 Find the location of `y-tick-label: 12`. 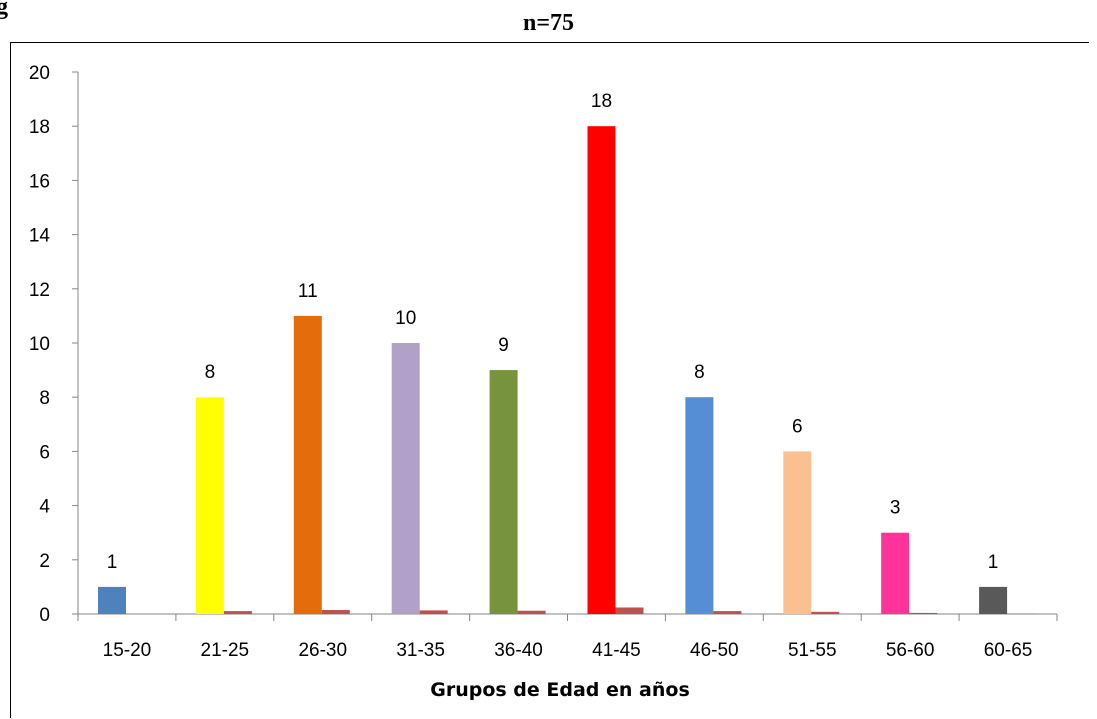

y-tick-label: 12 is located at coordinates (39, 290).